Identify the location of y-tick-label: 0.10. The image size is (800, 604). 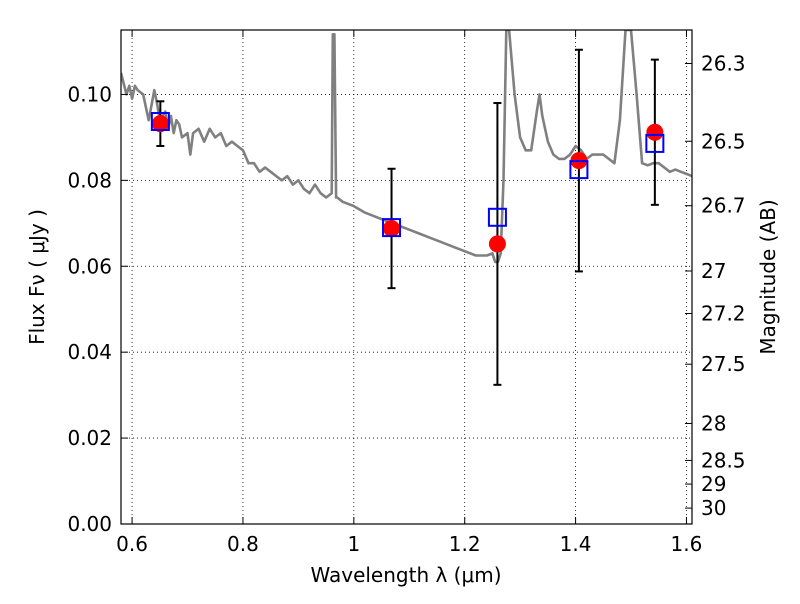
(89, 94).